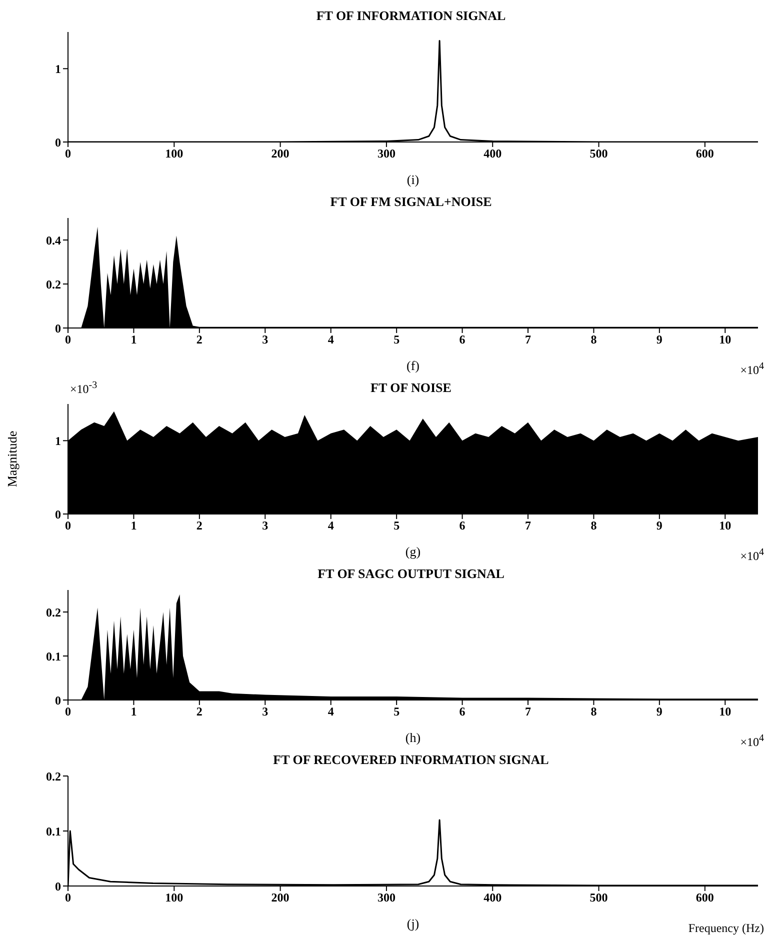 The height and width of the screenshot is (946, 782). What do you see at coordinates (726, 928) in the screenshot?
I see `text: Frequency (Hz)` at bounding box center [726, 928].